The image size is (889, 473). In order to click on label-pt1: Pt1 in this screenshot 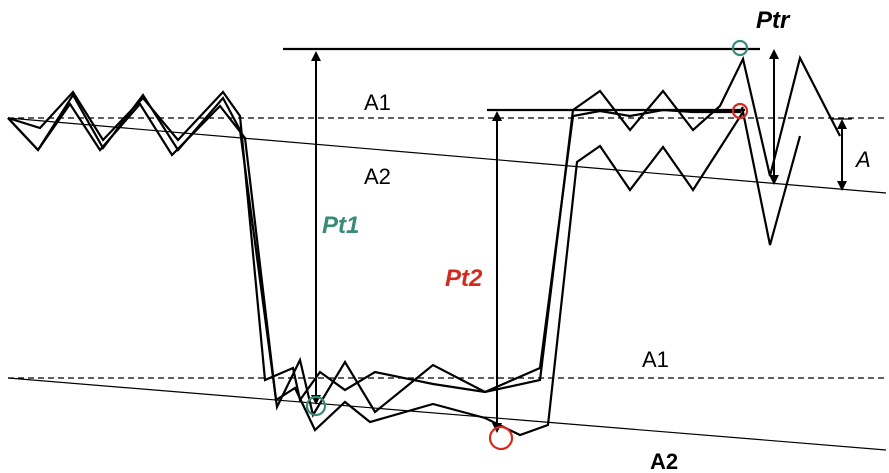, I will do `click(340, 225)`.